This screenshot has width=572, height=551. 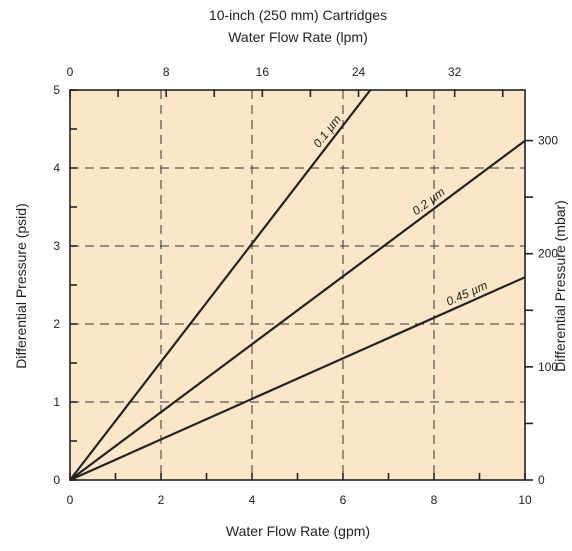 I want to click on left-tick-label-0: 0, so click(x=56, y=480).